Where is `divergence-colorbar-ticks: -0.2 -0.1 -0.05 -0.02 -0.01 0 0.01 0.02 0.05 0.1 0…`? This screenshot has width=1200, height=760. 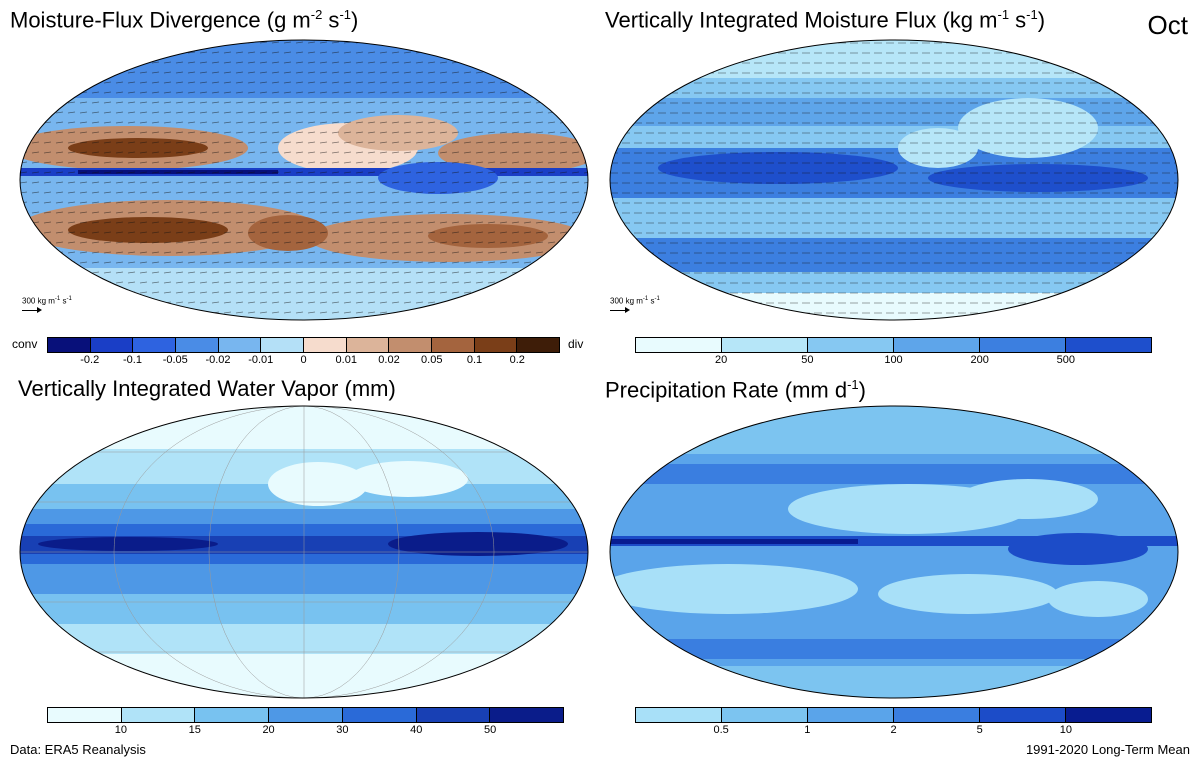 divergence-colorbar-ticks: -0.2 -0.1 -0.05 -0.02 -0.01 0 0.01 0.02 0.05 0.1 0… is located at coordinates (303, 361).